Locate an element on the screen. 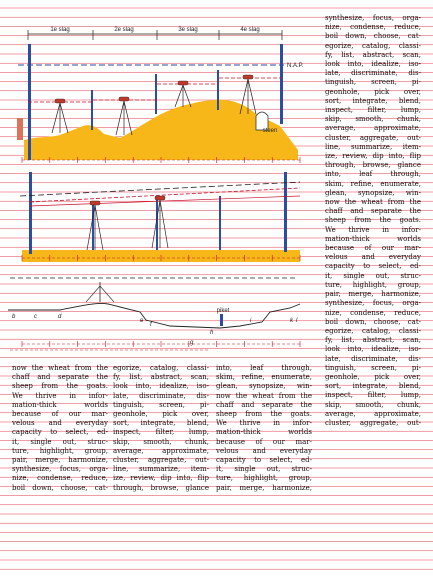  slag-label-1: 1e slag is located at coordinates (59, 30).